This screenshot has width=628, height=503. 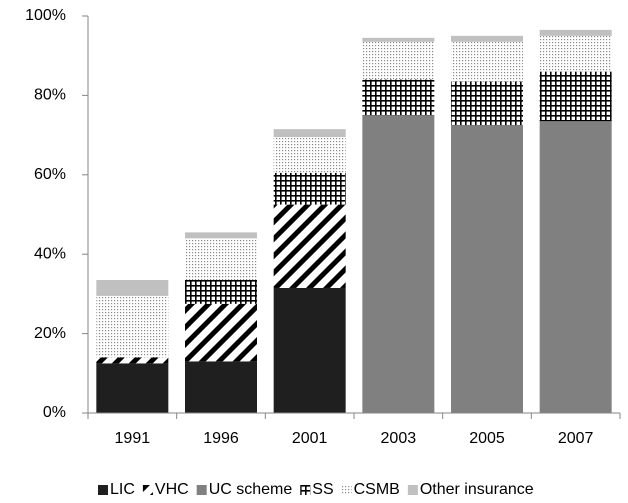 What do you see at coordinates (477, 489) in the screenshot?
I see `legend-label: Other insurance` at bounding box center [477, 489].